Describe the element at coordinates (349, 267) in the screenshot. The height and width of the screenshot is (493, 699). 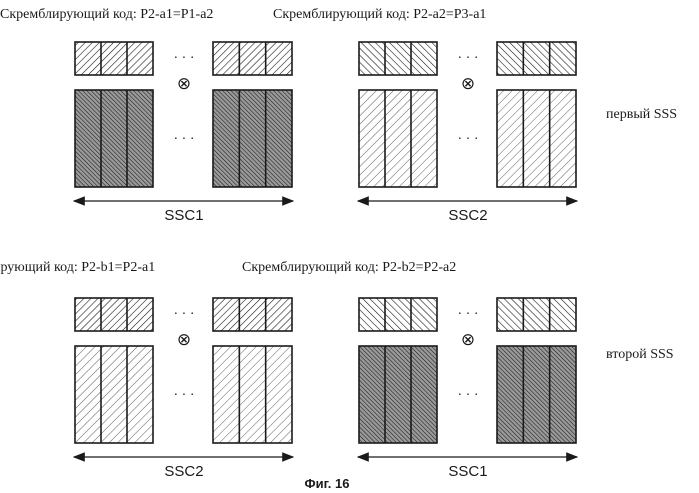
I see `scrambling-code-label: Скремблирующий код: P2-b2=P2-a2` at that location.